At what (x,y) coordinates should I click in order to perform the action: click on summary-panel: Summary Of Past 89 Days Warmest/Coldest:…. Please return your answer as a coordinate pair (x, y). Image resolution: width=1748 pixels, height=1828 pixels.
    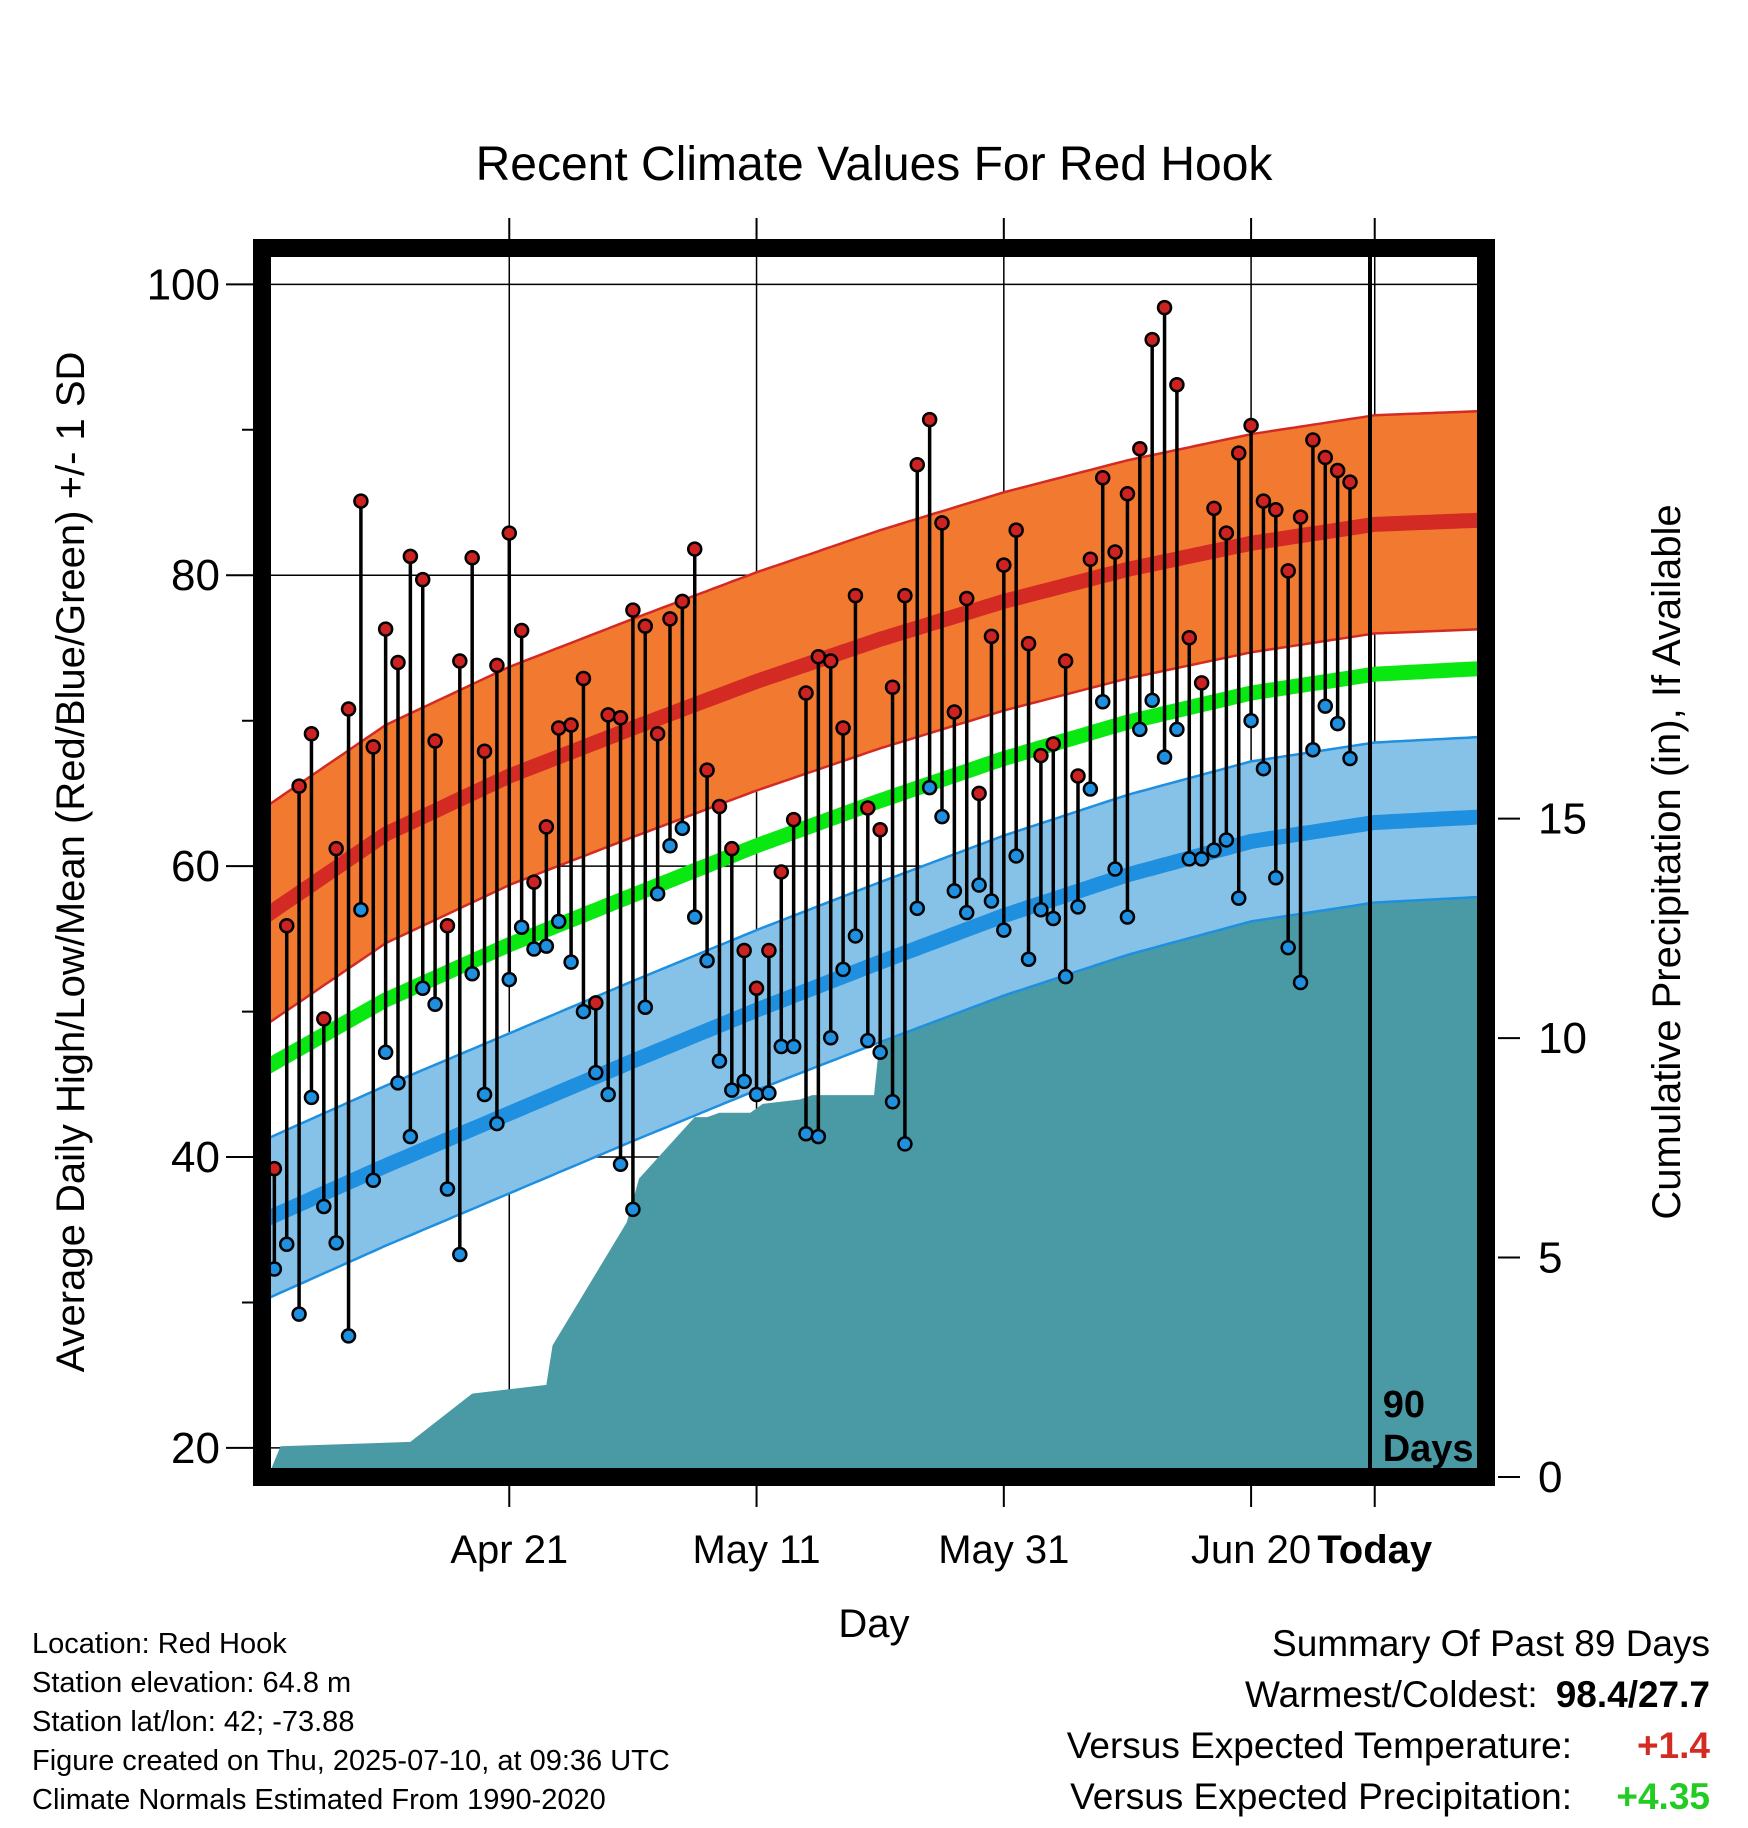
    Looking at the image, I should click on (1388, 1720).